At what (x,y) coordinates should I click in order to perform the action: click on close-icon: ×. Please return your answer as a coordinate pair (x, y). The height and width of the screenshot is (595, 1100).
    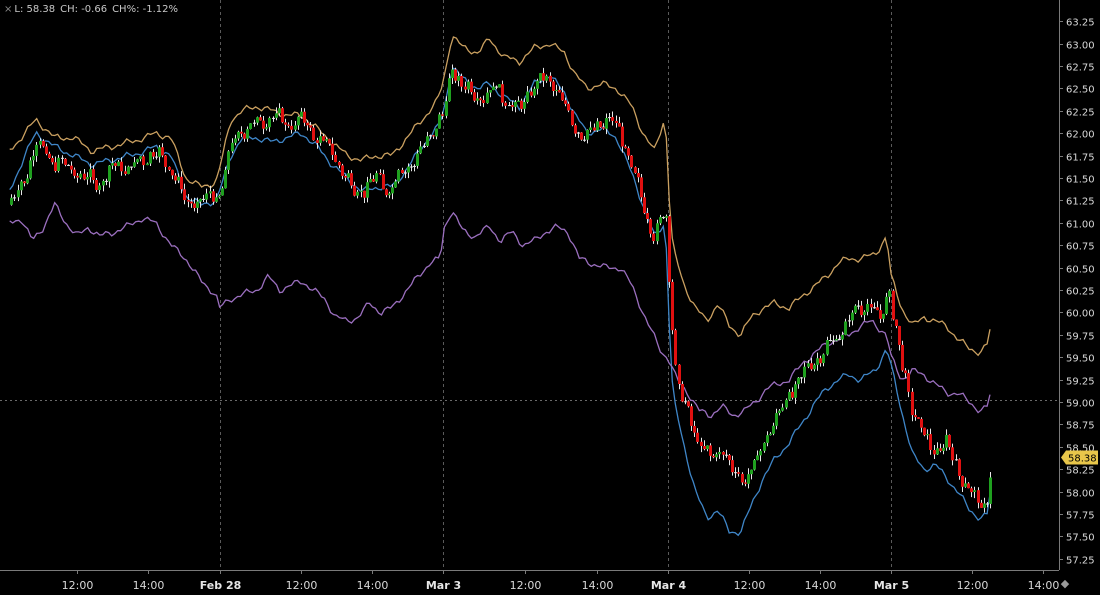
    Looking at the image, I should click on (8, 9).